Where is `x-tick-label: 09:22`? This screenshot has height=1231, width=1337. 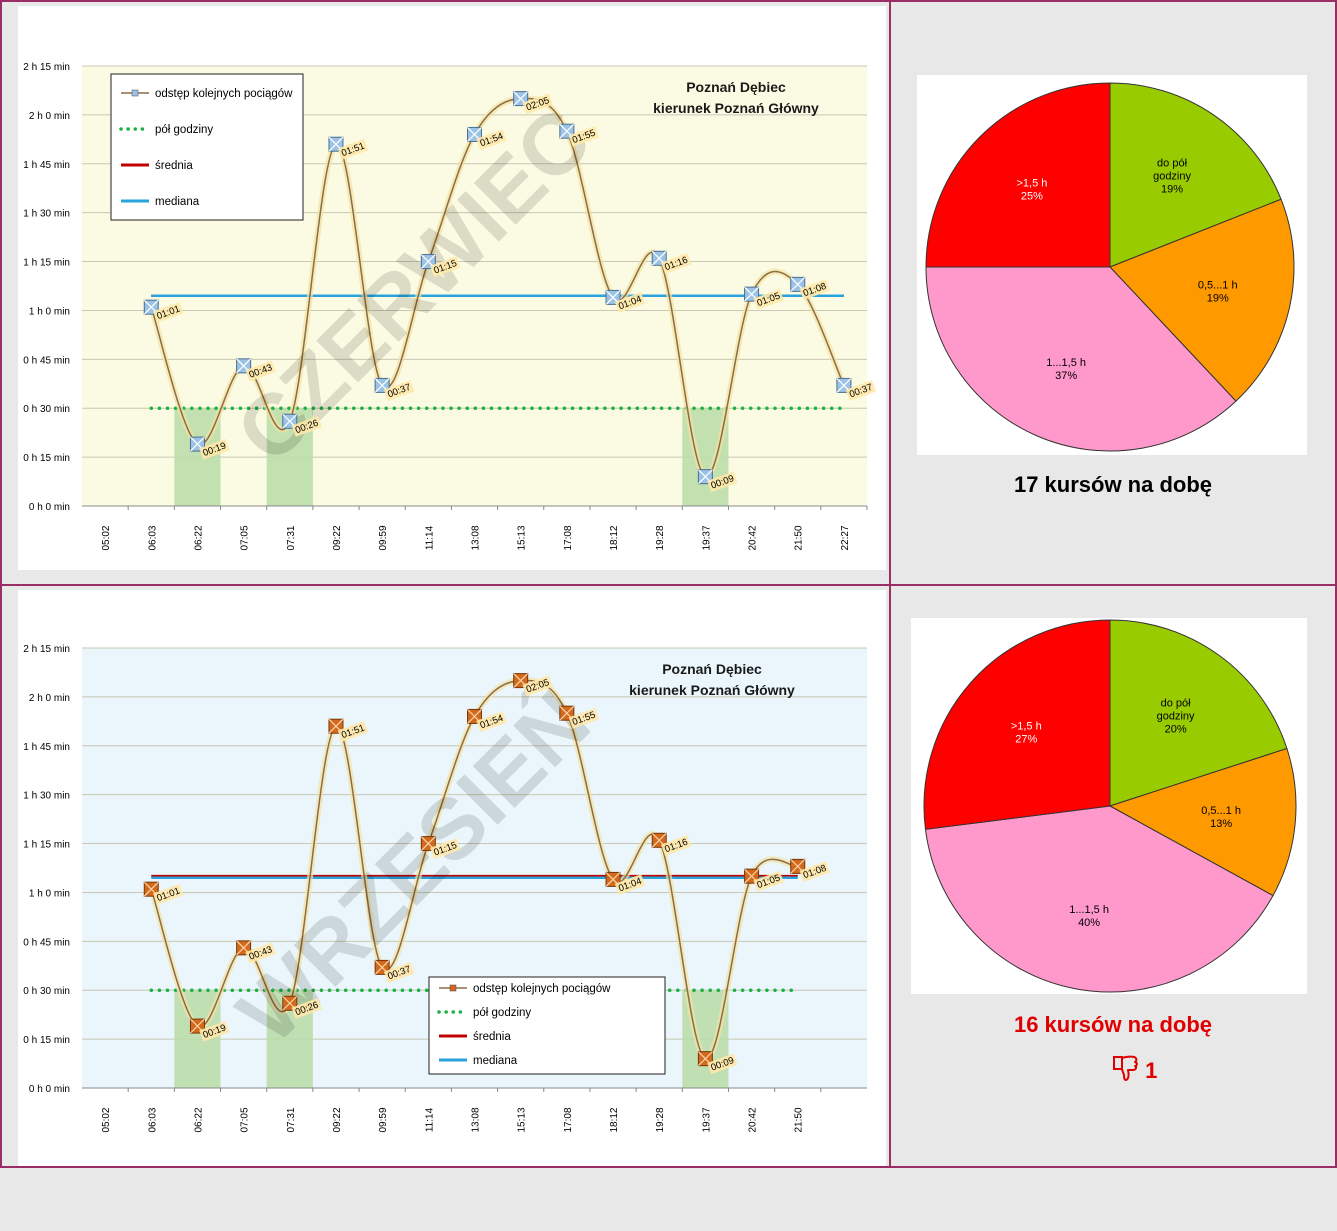 x-tick-label: 09:22 is located at coordinates (337, 1119).